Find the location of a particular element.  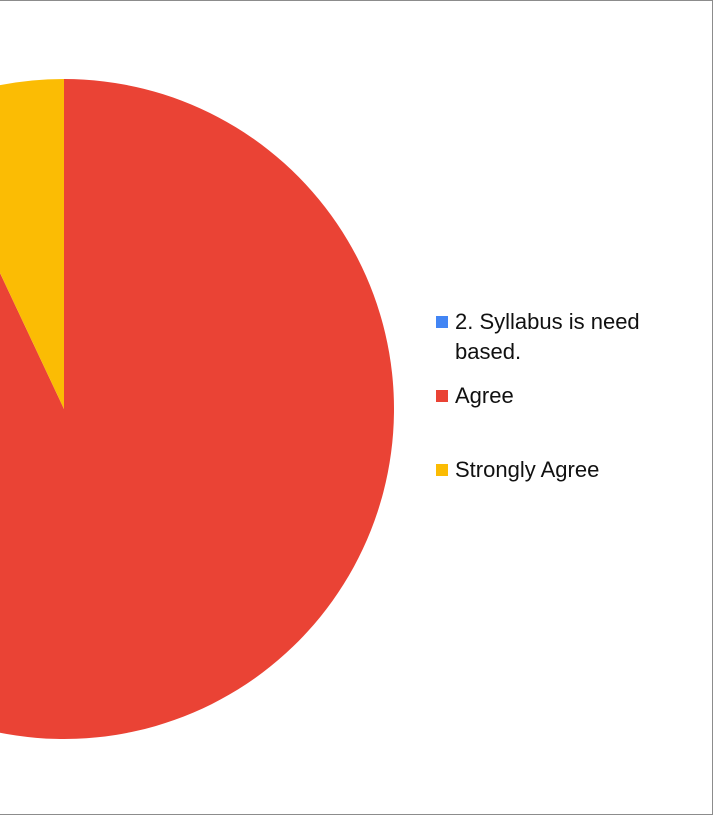

legend-label-syllabus: 2. Syllabus is need based. is located at coordinates (547, 336).